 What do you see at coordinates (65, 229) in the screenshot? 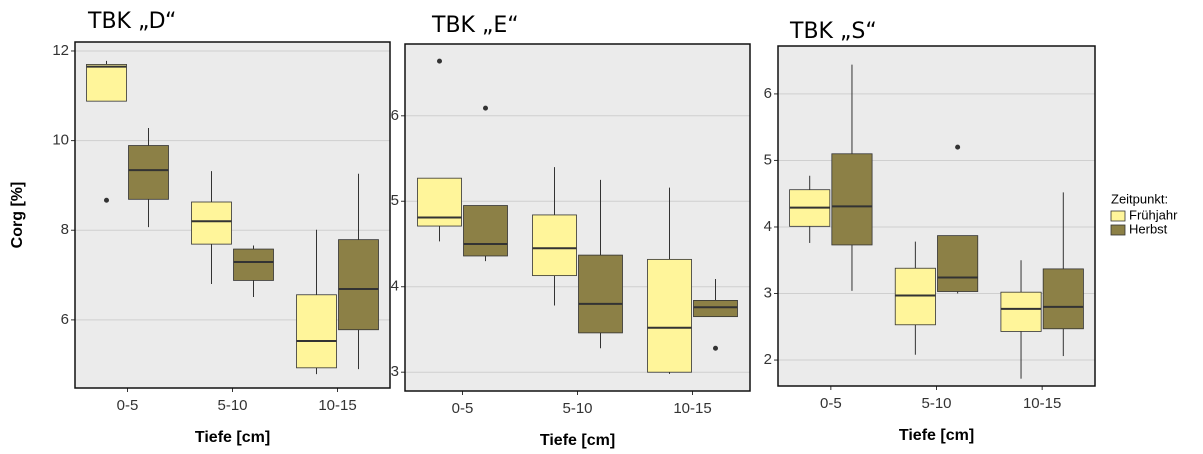
I see `y-tick-label: 8` at bounding box center [65, 229].